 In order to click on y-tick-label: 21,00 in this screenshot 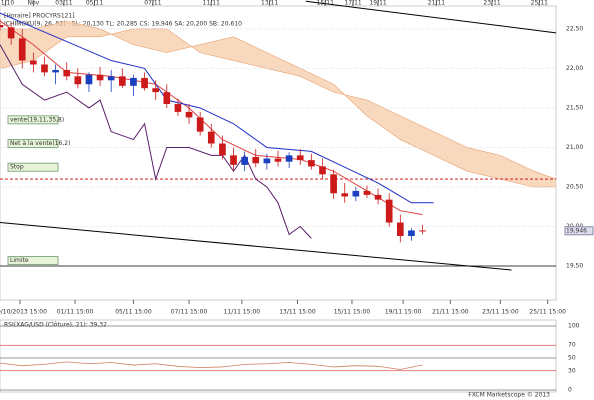, I will do `click(574, 147)`.